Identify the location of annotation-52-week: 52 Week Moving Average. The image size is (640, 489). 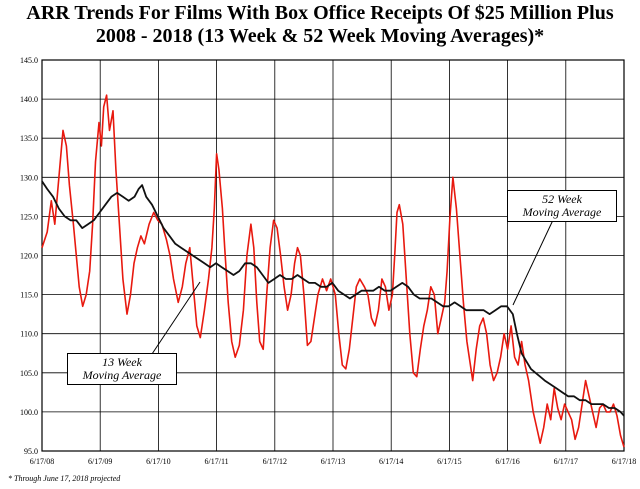
(562, 206).